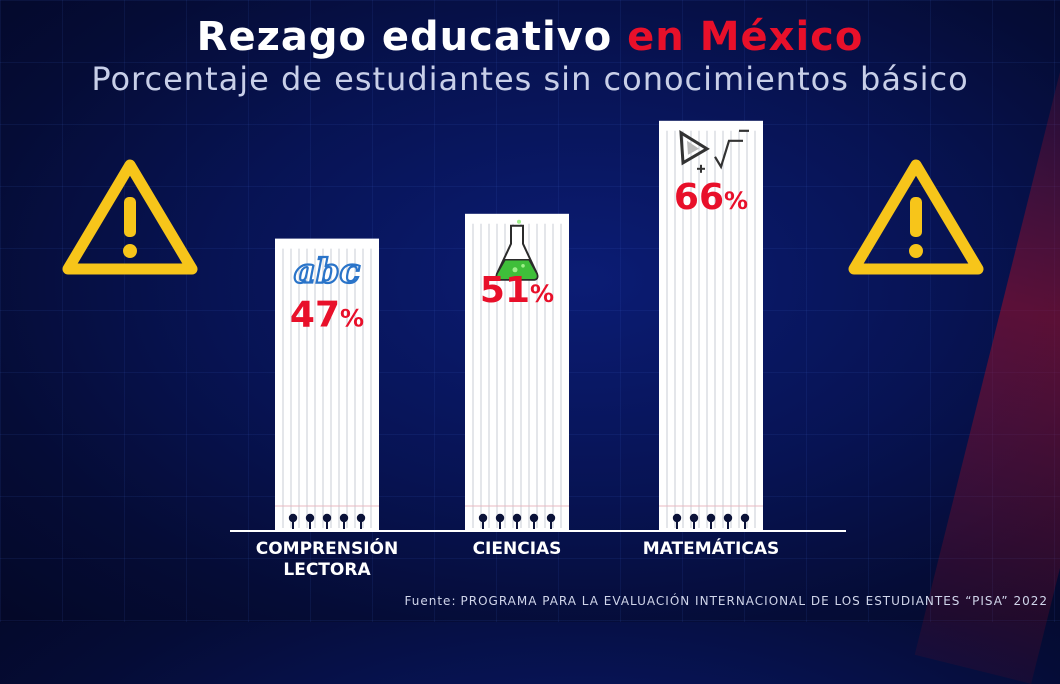 This screenshot has height=684, width=1060. I want to click on title-main: Rezago educativo, so click(404, 37).